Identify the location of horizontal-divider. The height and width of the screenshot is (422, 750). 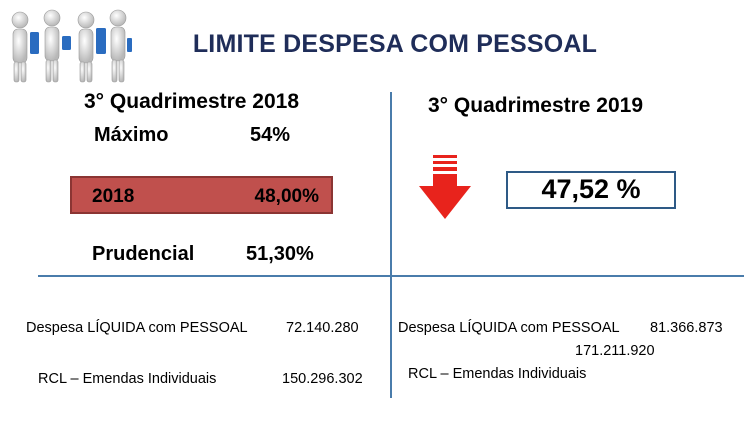
(391, 276).